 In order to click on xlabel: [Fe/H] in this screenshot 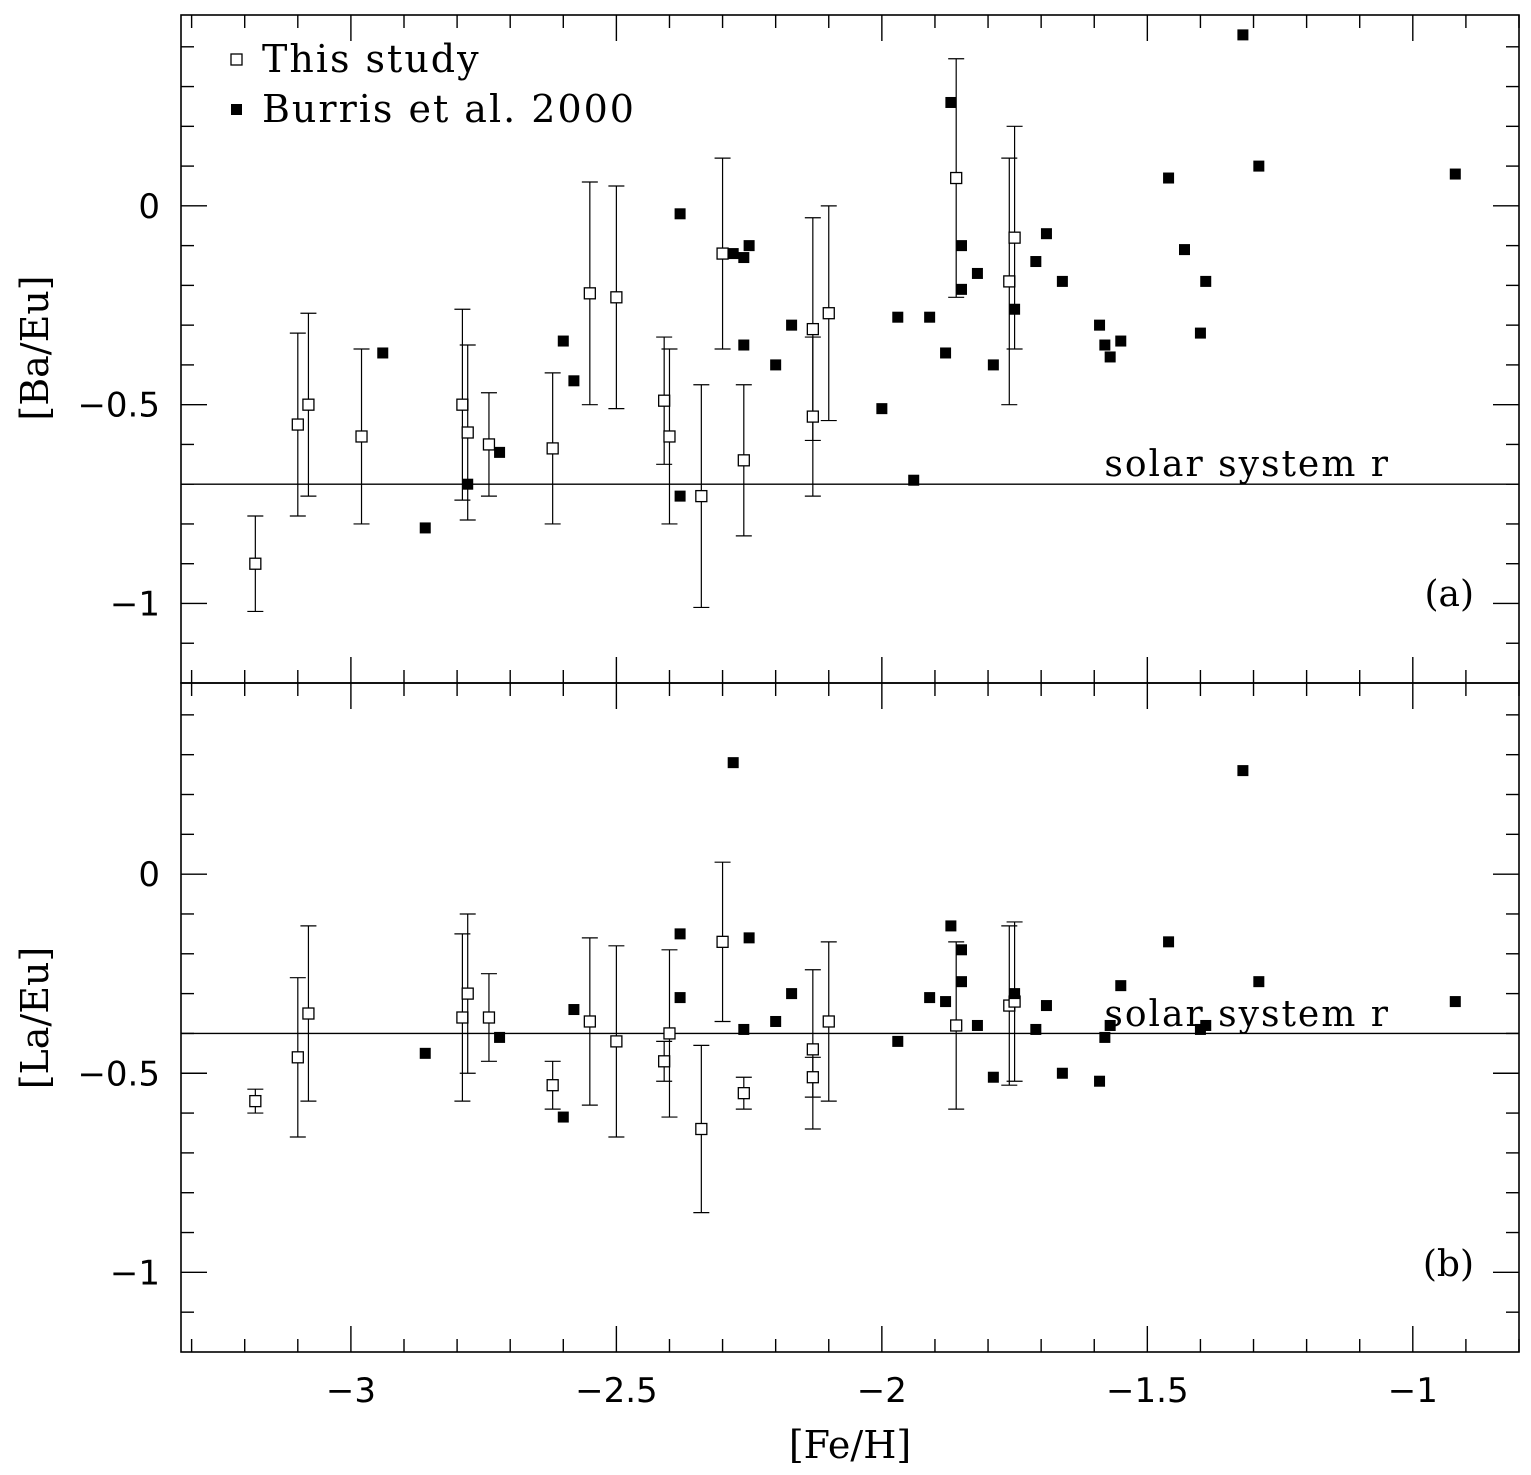, I will do `click(850, 1445)`.